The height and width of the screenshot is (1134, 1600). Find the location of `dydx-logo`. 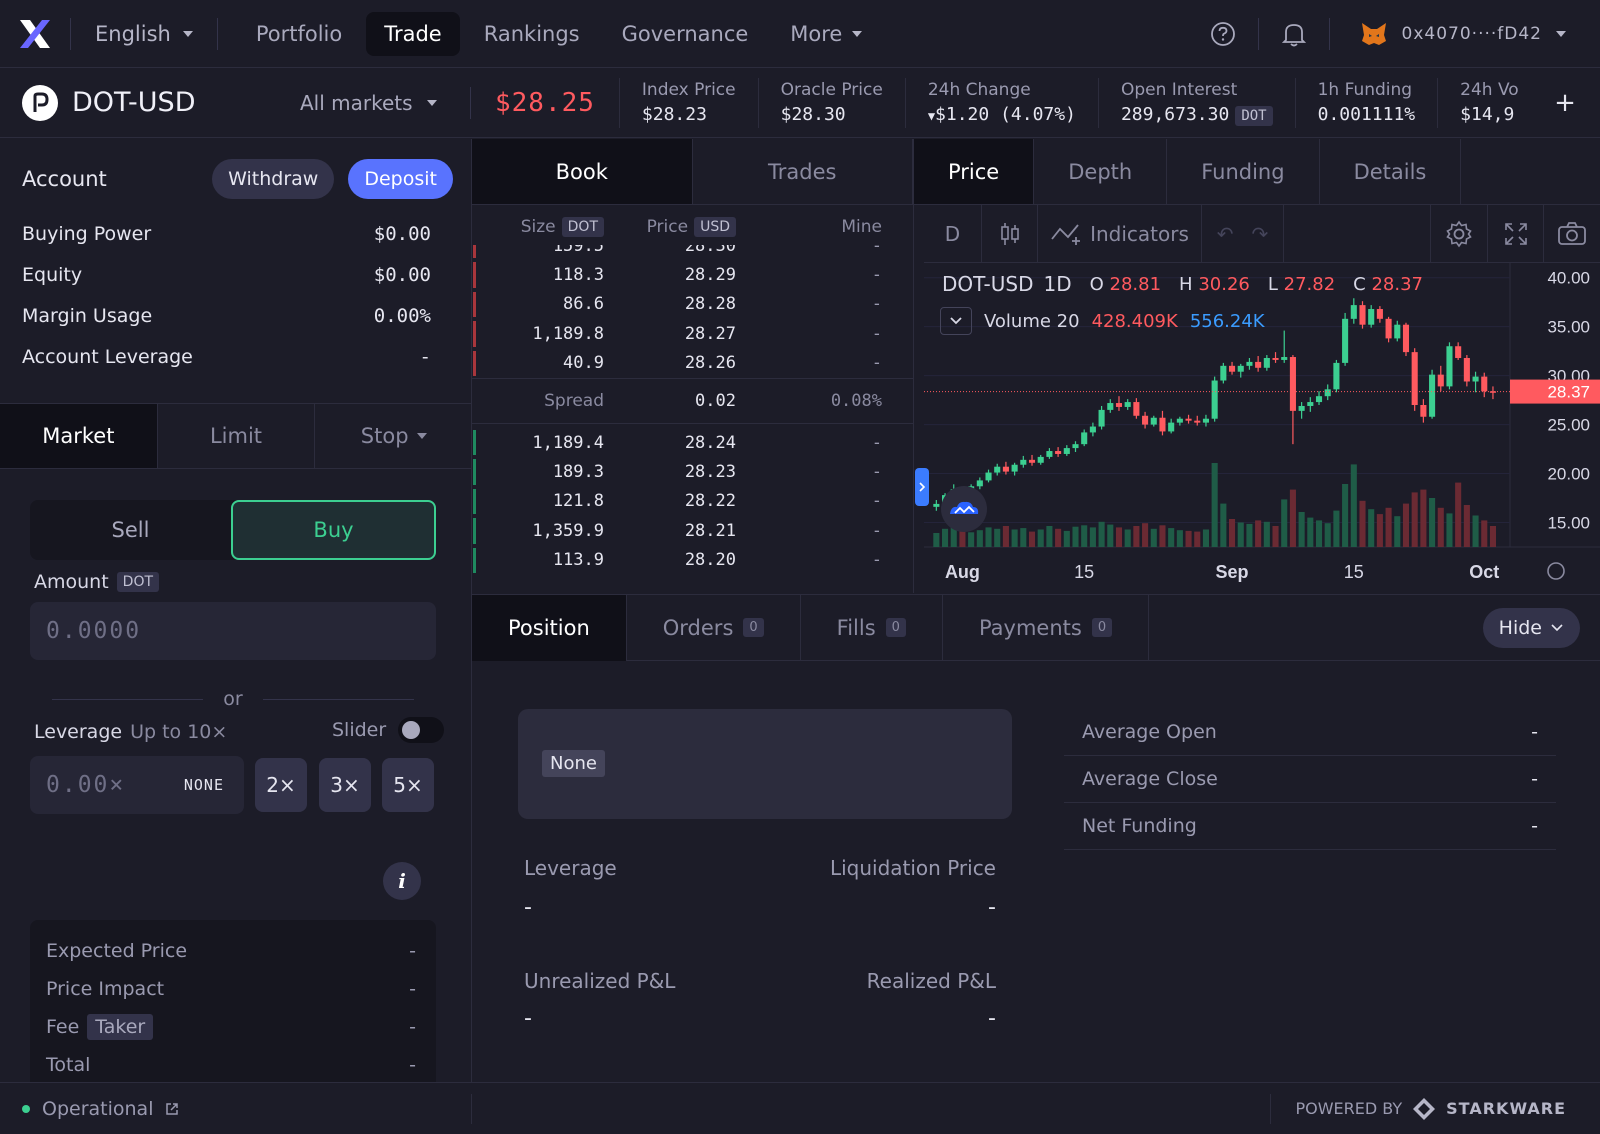

dydx-logo is located at coordinates (35, 34).